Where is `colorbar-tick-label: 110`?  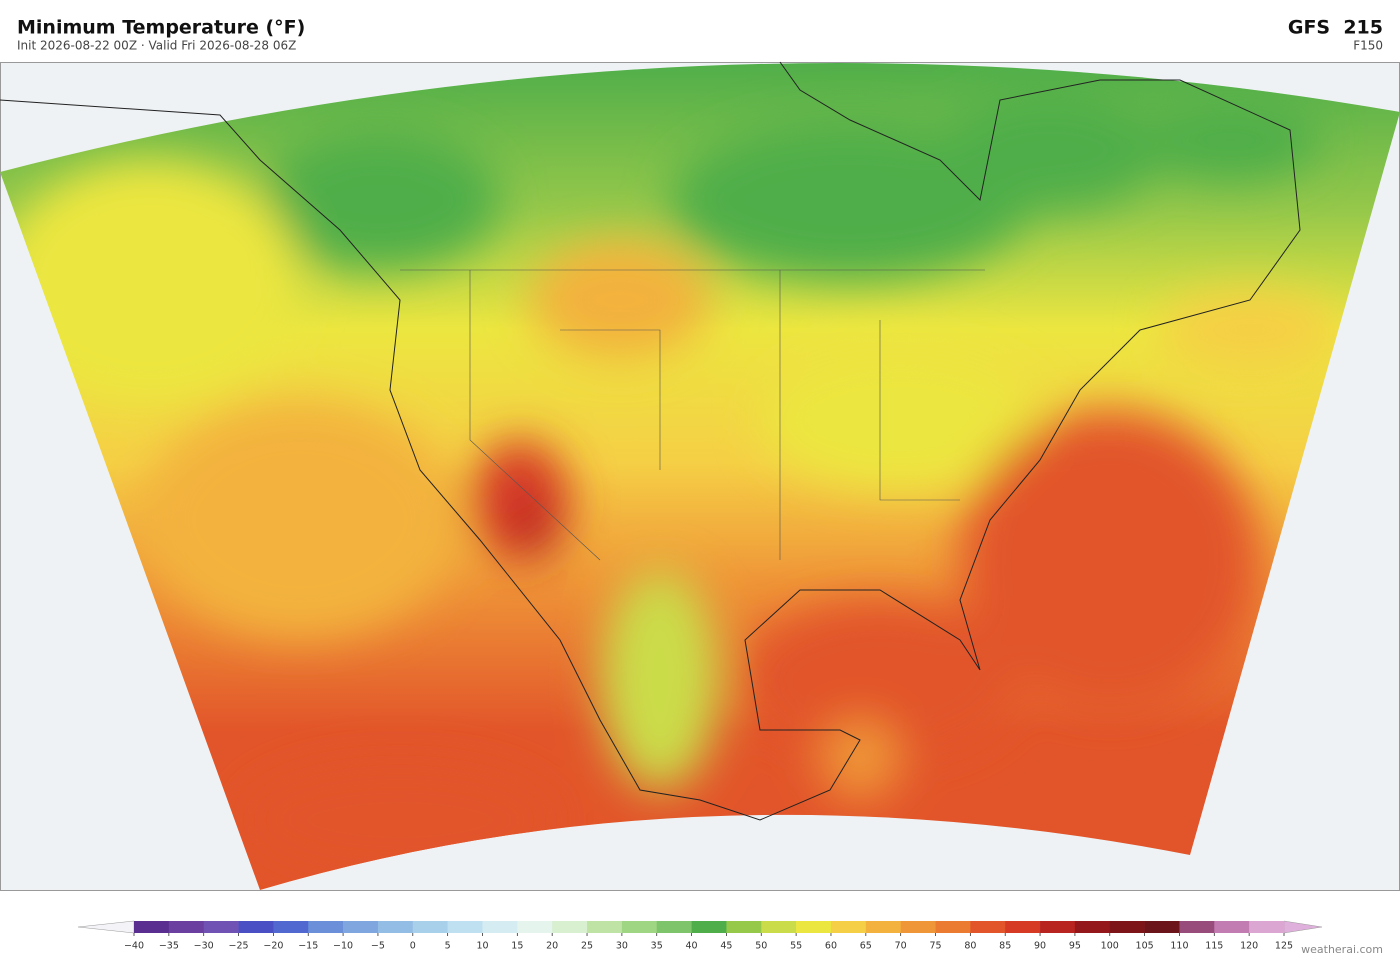 colorbar-tick-label: 110 is located at coordinates (1179, 946).